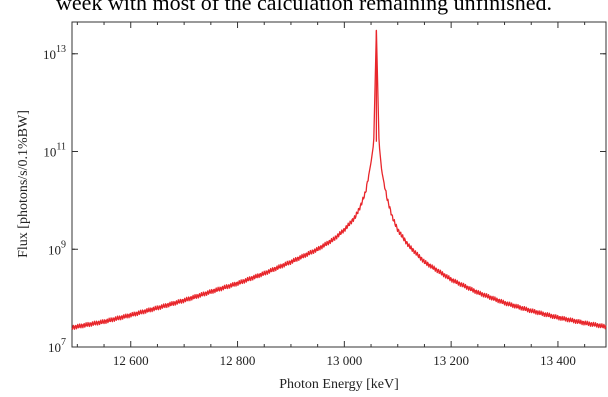 The height and width of the screenshot is (397, 608). What do you see at coordinates (344, 360) in the screenshot?
I see `x-tick-label: 13 000` at bounding box center [344, 360].